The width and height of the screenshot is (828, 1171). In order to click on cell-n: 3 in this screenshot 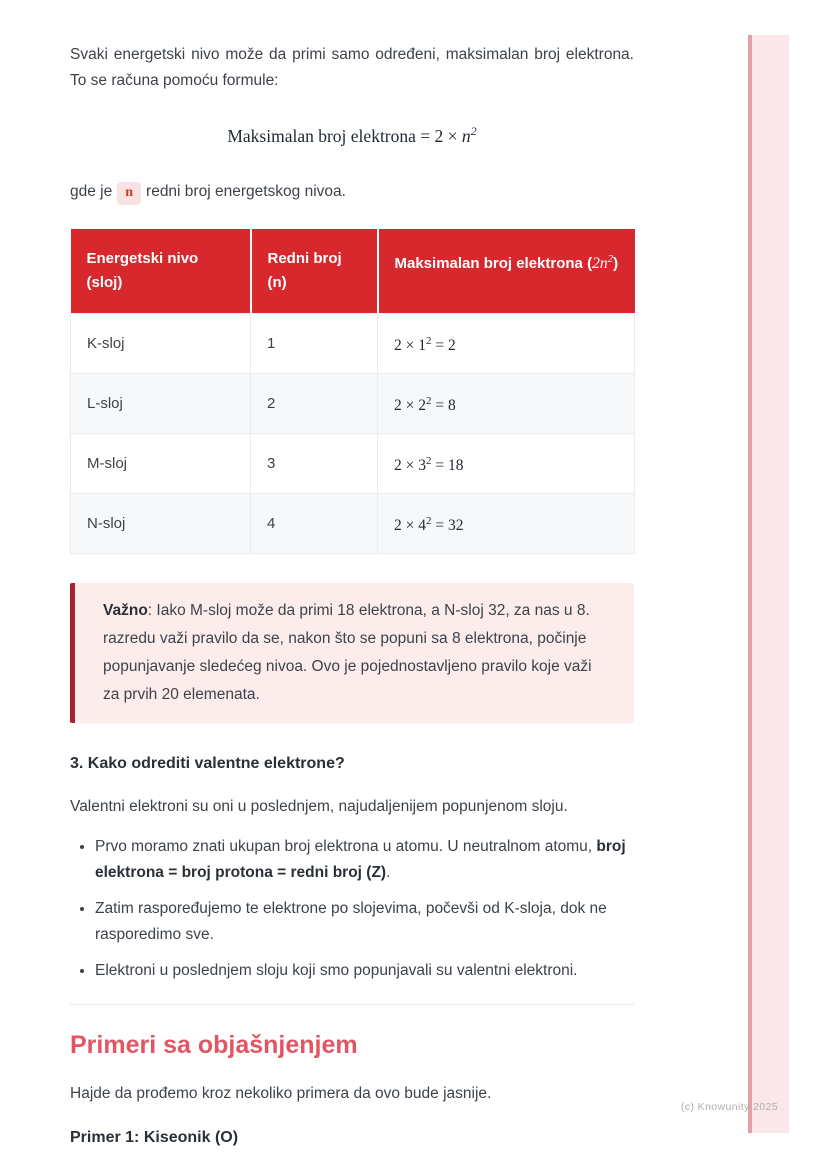, I will do `click(314, 464)`.